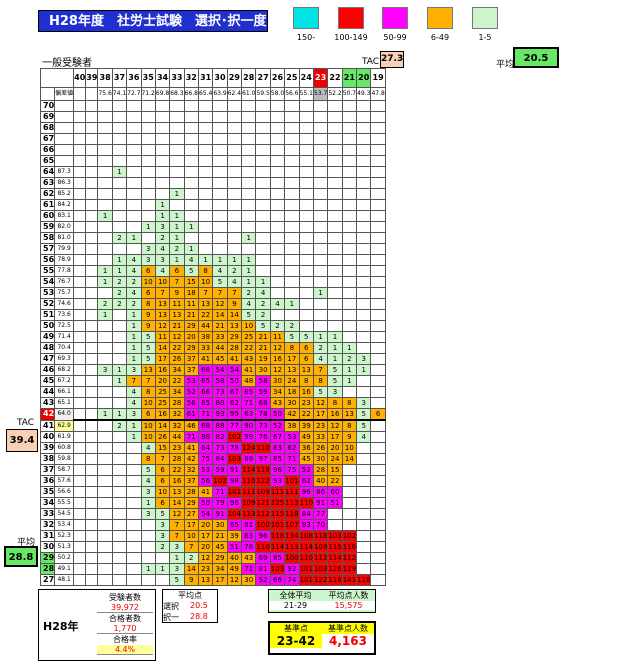 This screenshot has height=665, width=640. What do you see at coordinates (148, 448) in the screenshot?
I see `count-cell: 4` at bounding box center [148, 448].